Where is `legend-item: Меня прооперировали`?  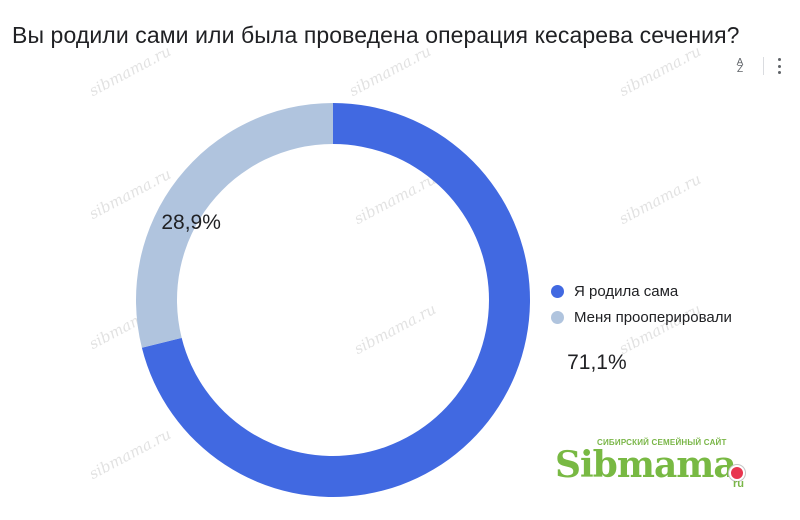
legend-item: Меня прооперировали is located at coordinates (641, 317).